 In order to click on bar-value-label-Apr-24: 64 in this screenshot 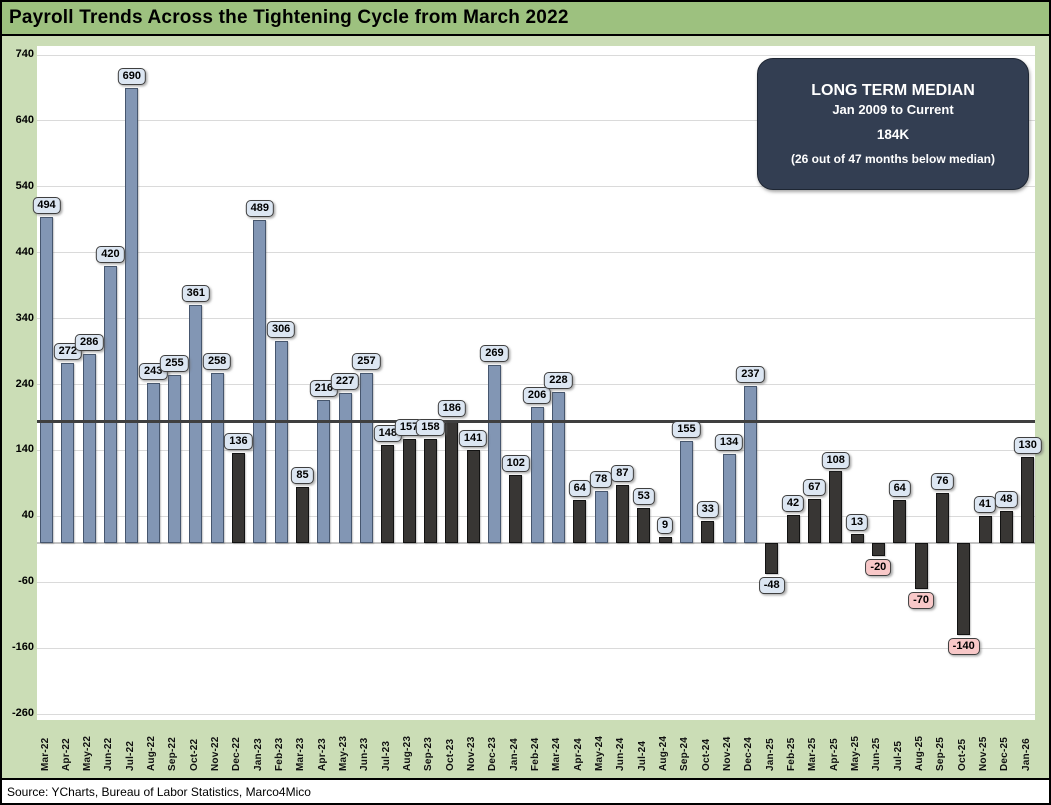, I will do `click(579, 489)`.